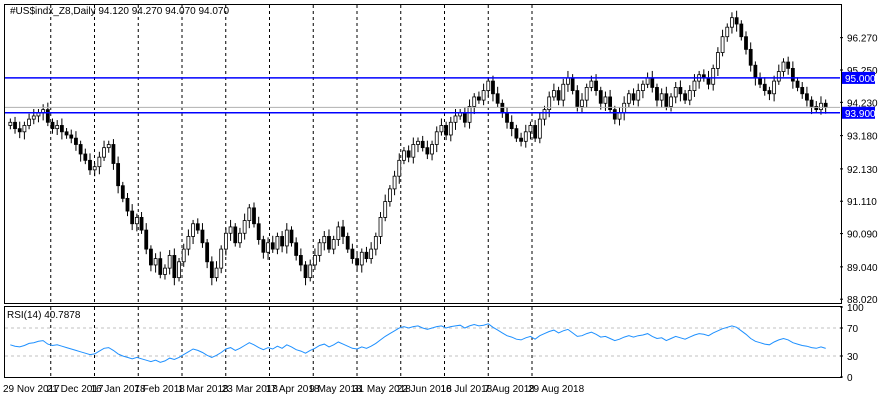 This screenshot has height=400, width=880. What do you see at coordinates (31, 389) in the screenshot?
I see `x-tick-label: 29 Nov 2017` at bounding box center [31, 389].